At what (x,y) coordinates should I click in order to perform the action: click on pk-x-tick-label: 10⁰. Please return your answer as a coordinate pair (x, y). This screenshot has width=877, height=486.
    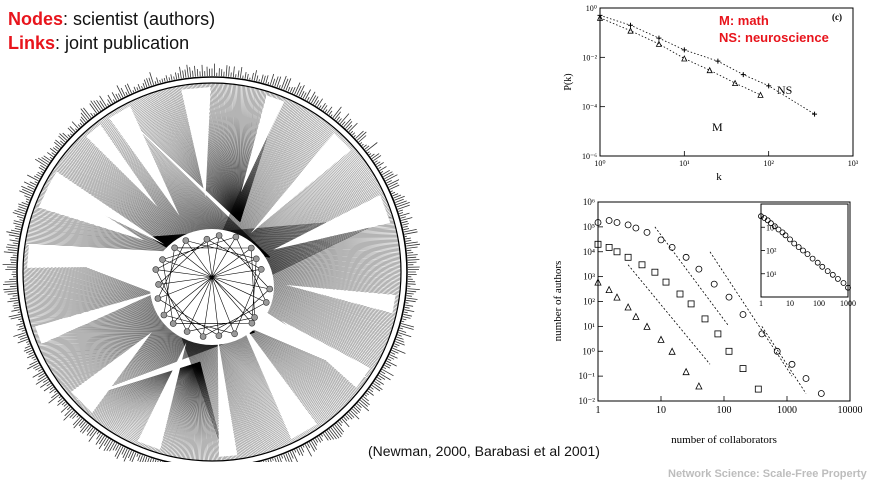
    Looking at the image, I should click on (599, 163).